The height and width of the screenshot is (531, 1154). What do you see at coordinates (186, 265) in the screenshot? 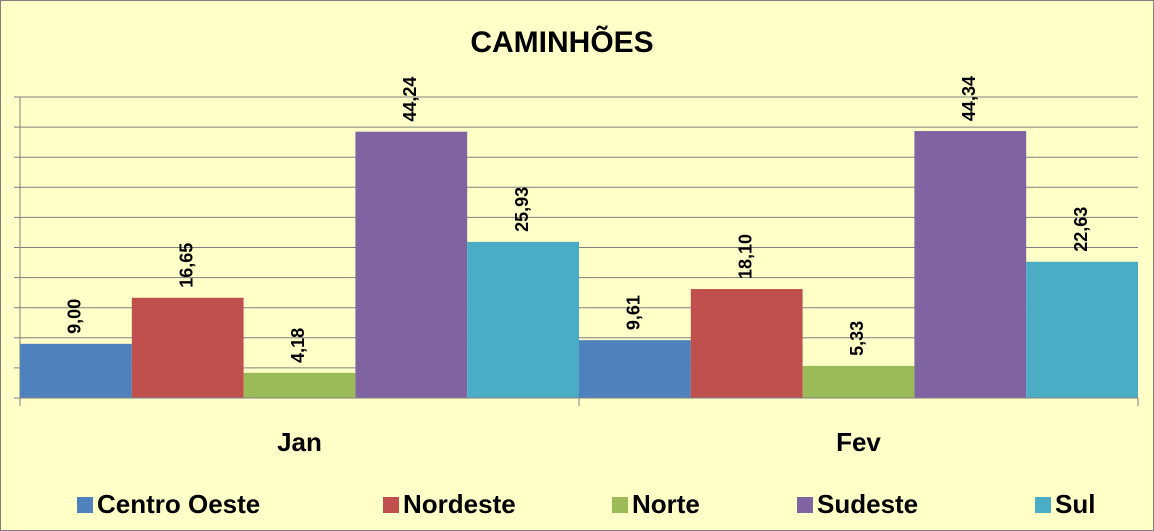
I see `data-label: 16,65` at bounding box center [186, 265].